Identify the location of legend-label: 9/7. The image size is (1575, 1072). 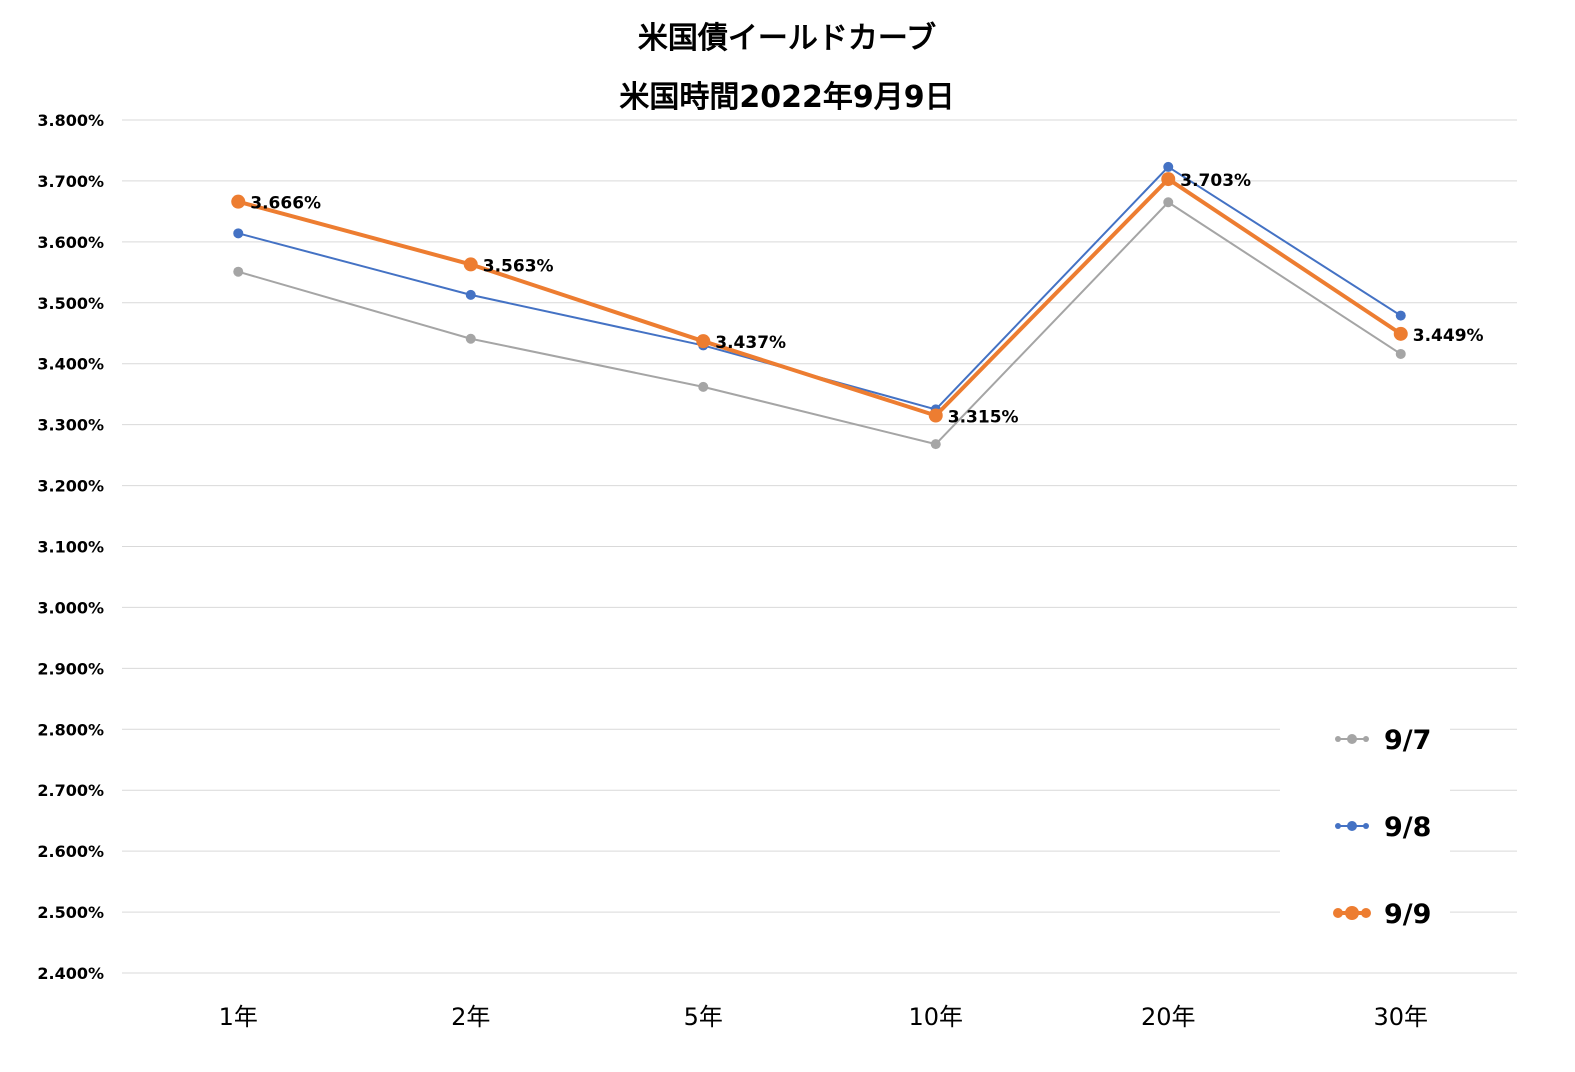
(1407, 740).